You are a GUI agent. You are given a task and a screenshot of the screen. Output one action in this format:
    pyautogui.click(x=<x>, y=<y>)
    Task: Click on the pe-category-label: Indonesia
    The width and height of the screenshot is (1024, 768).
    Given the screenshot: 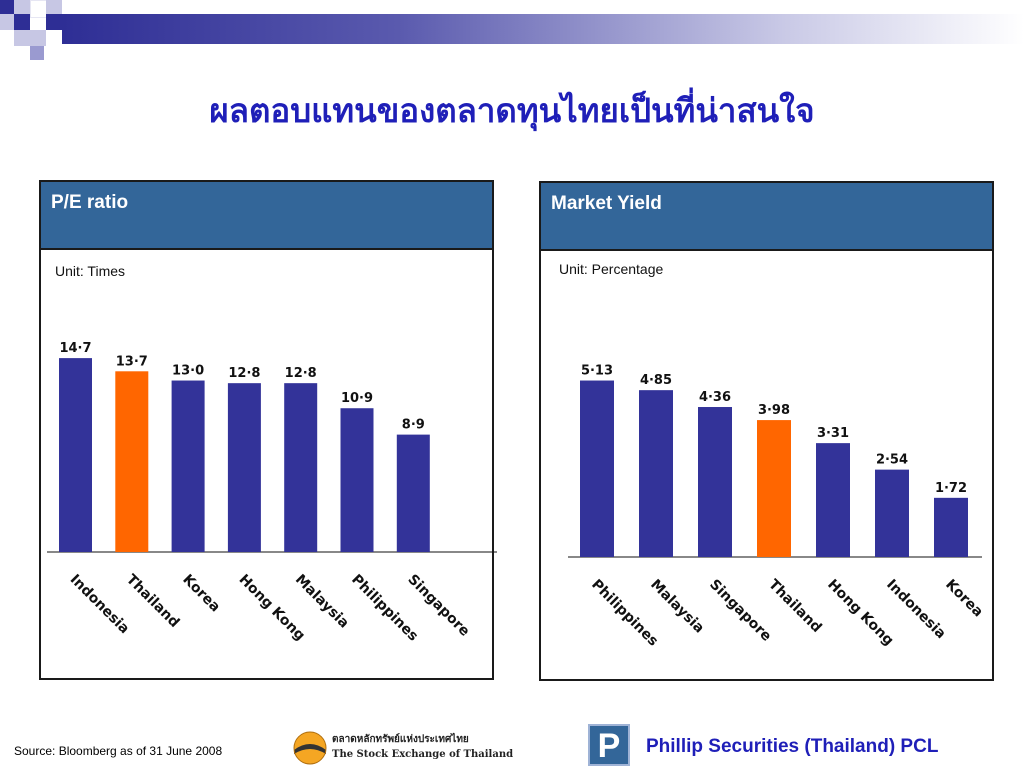 What is the action you would take?
    pyautogui.click(x=100, y=605)
    